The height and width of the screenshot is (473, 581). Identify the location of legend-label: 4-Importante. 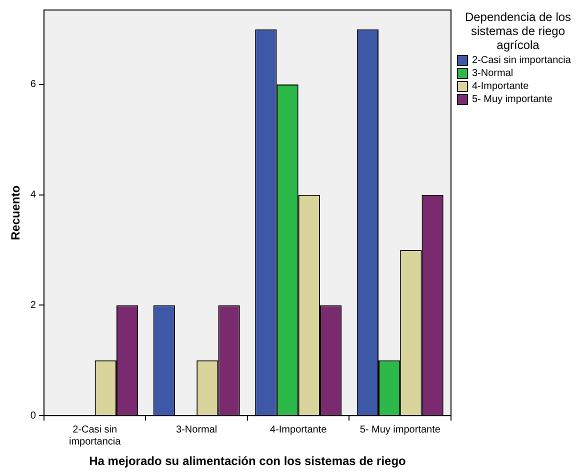
(500, 86).